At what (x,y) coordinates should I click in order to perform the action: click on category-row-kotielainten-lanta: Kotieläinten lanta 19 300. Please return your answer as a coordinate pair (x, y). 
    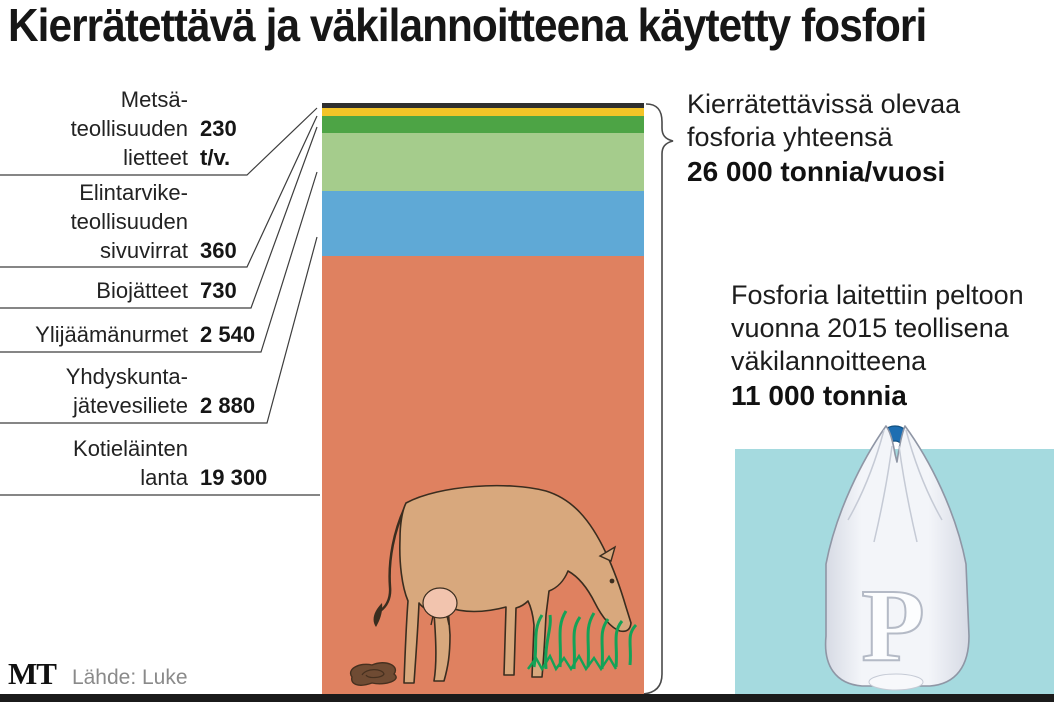
    Looking at the image, I should click on (144, 463).